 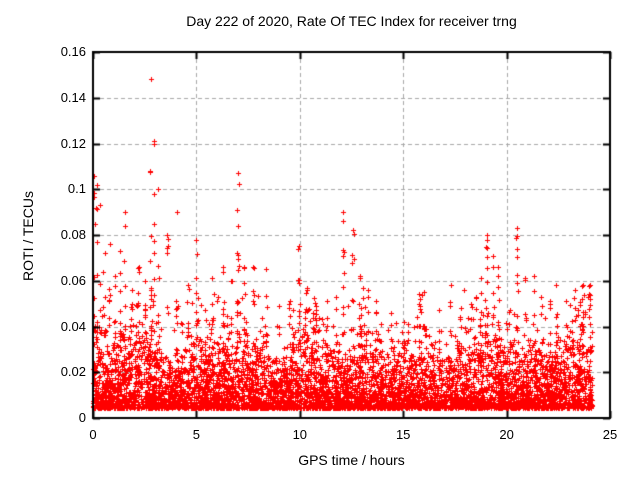 I want to click on y-tick-label: 0, so click(x=82, y=417).